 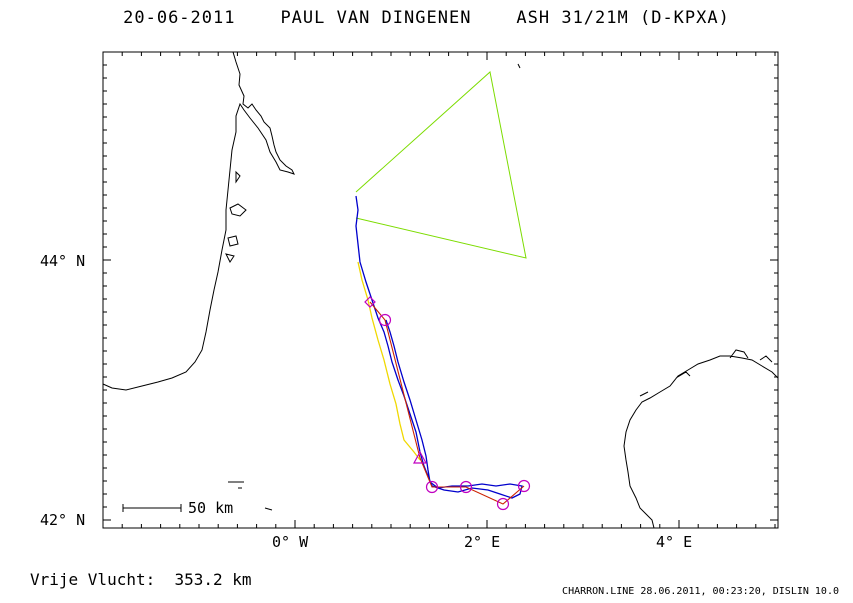 I want to click on track-segment-blue, so click(x=439, y=347).